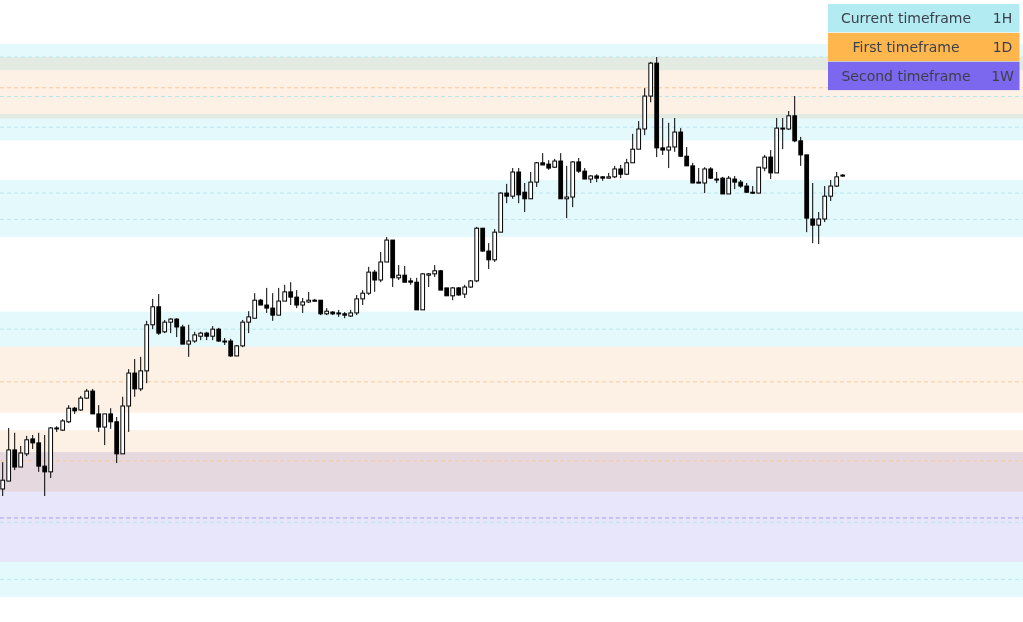 Image resolution: width=1023 pixels, height=622 pixels. Describe the element at coordinates (1003, 76) in the screenshot. I see `text: 1W` at that location.